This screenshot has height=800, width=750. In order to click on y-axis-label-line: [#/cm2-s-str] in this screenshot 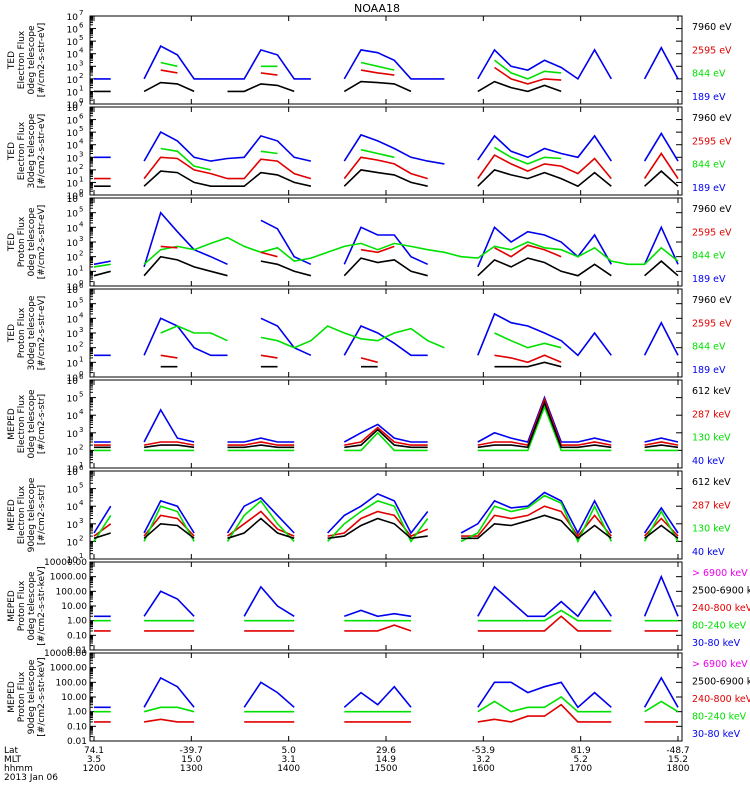, I will do `click(42, 424)`.